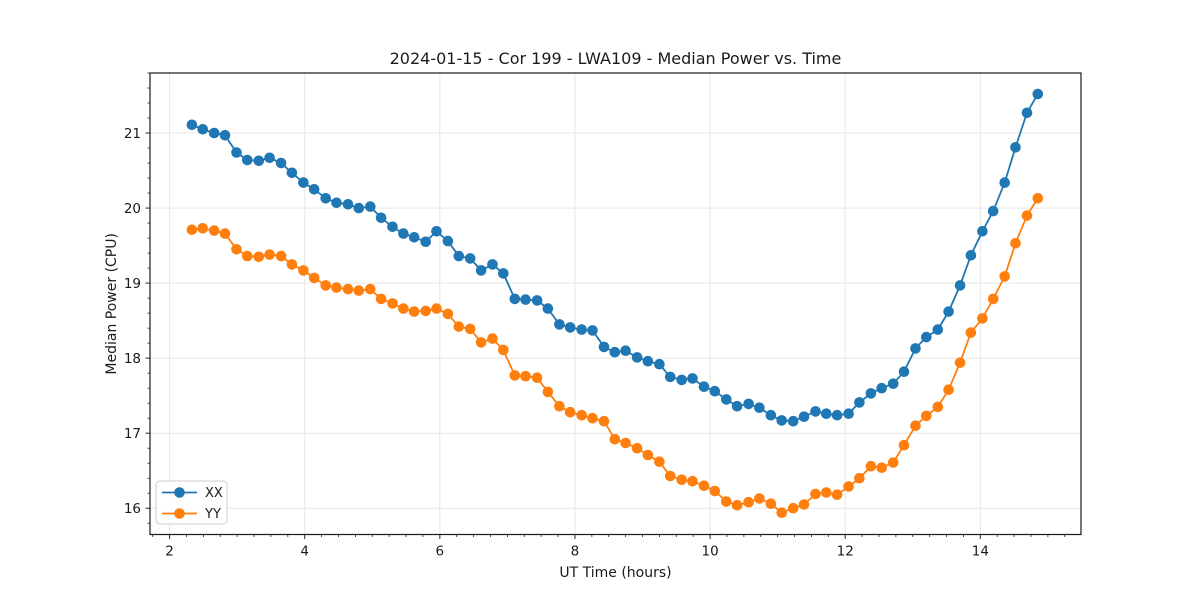  I want to click on x-axis-label: UT Time (hours), so click(615, 573).